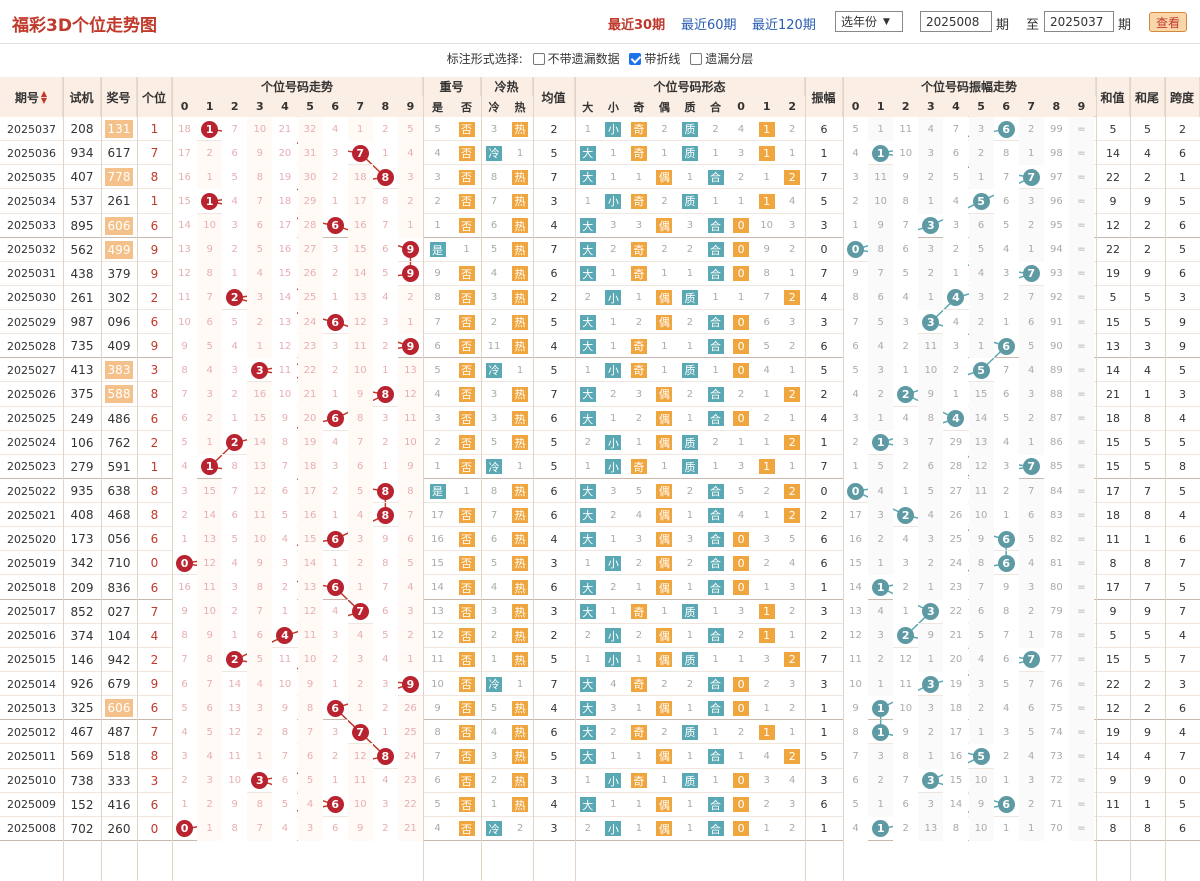 The height and width of the screenshot is (881, 1200). Describe the element at coordinates (285, 659) in the screenshot. I see `row-trend-miss: 11` at that location.